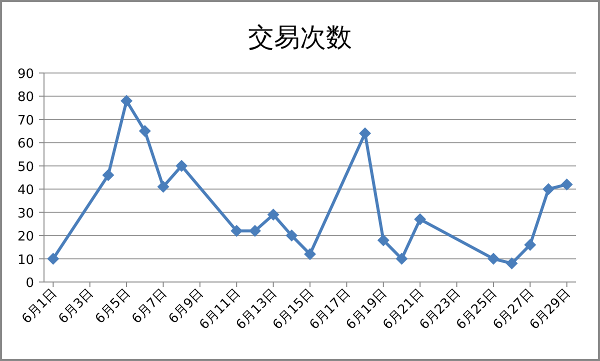  Describe the element at coordinates (300, 38) in the screenshot. I see `chart-title: 交易次数` at that location.